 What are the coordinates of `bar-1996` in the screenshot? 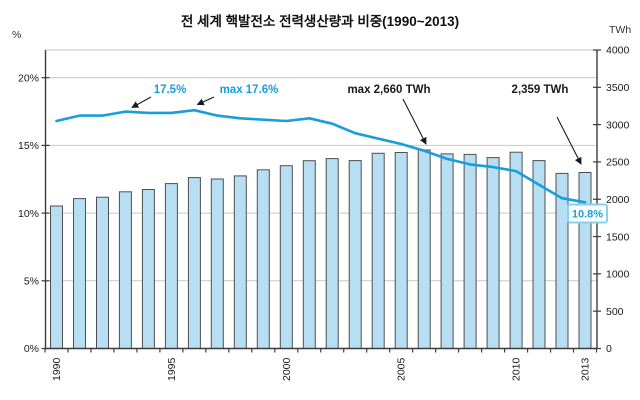 It's located at (194, 263).